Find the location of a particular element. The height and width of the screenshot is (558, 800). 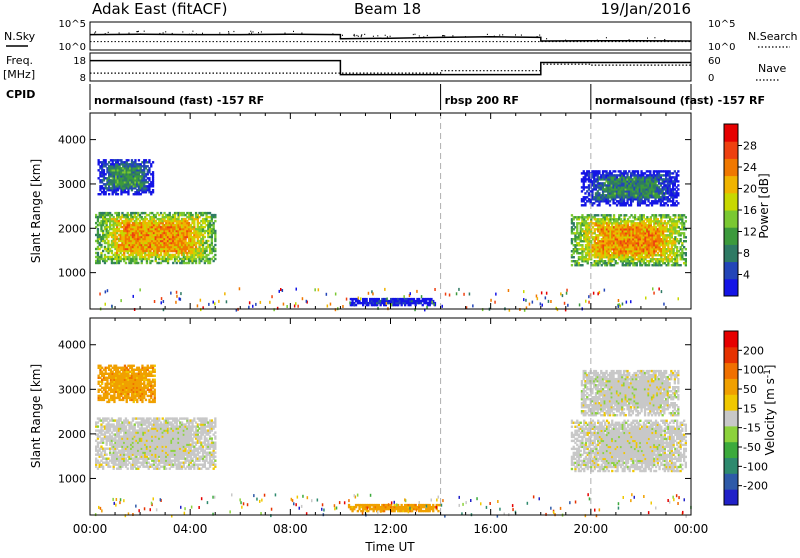

nsky-series-line is located at coordinates (390, 37).